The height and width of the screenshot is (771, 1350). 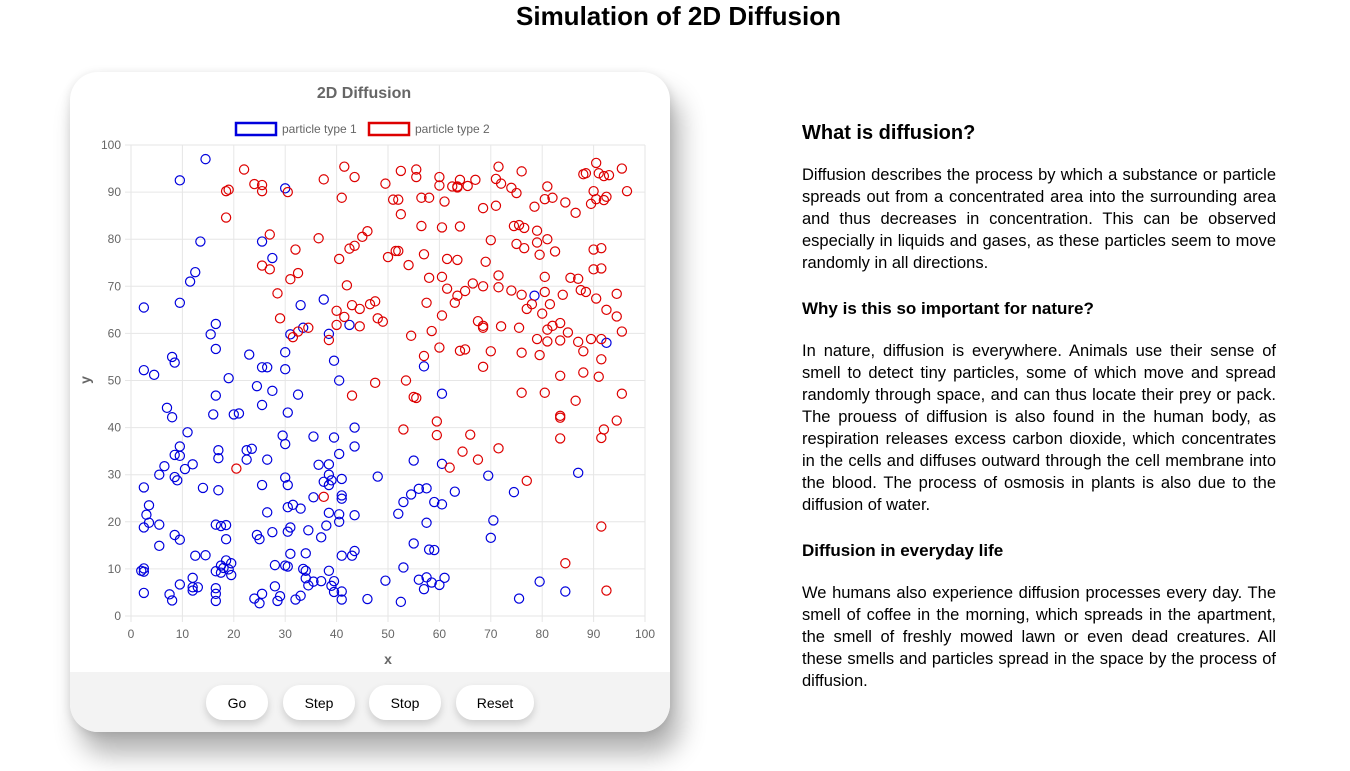 I want to click on legend-item-type-1: particle type 1, so click(x=295, y=129).